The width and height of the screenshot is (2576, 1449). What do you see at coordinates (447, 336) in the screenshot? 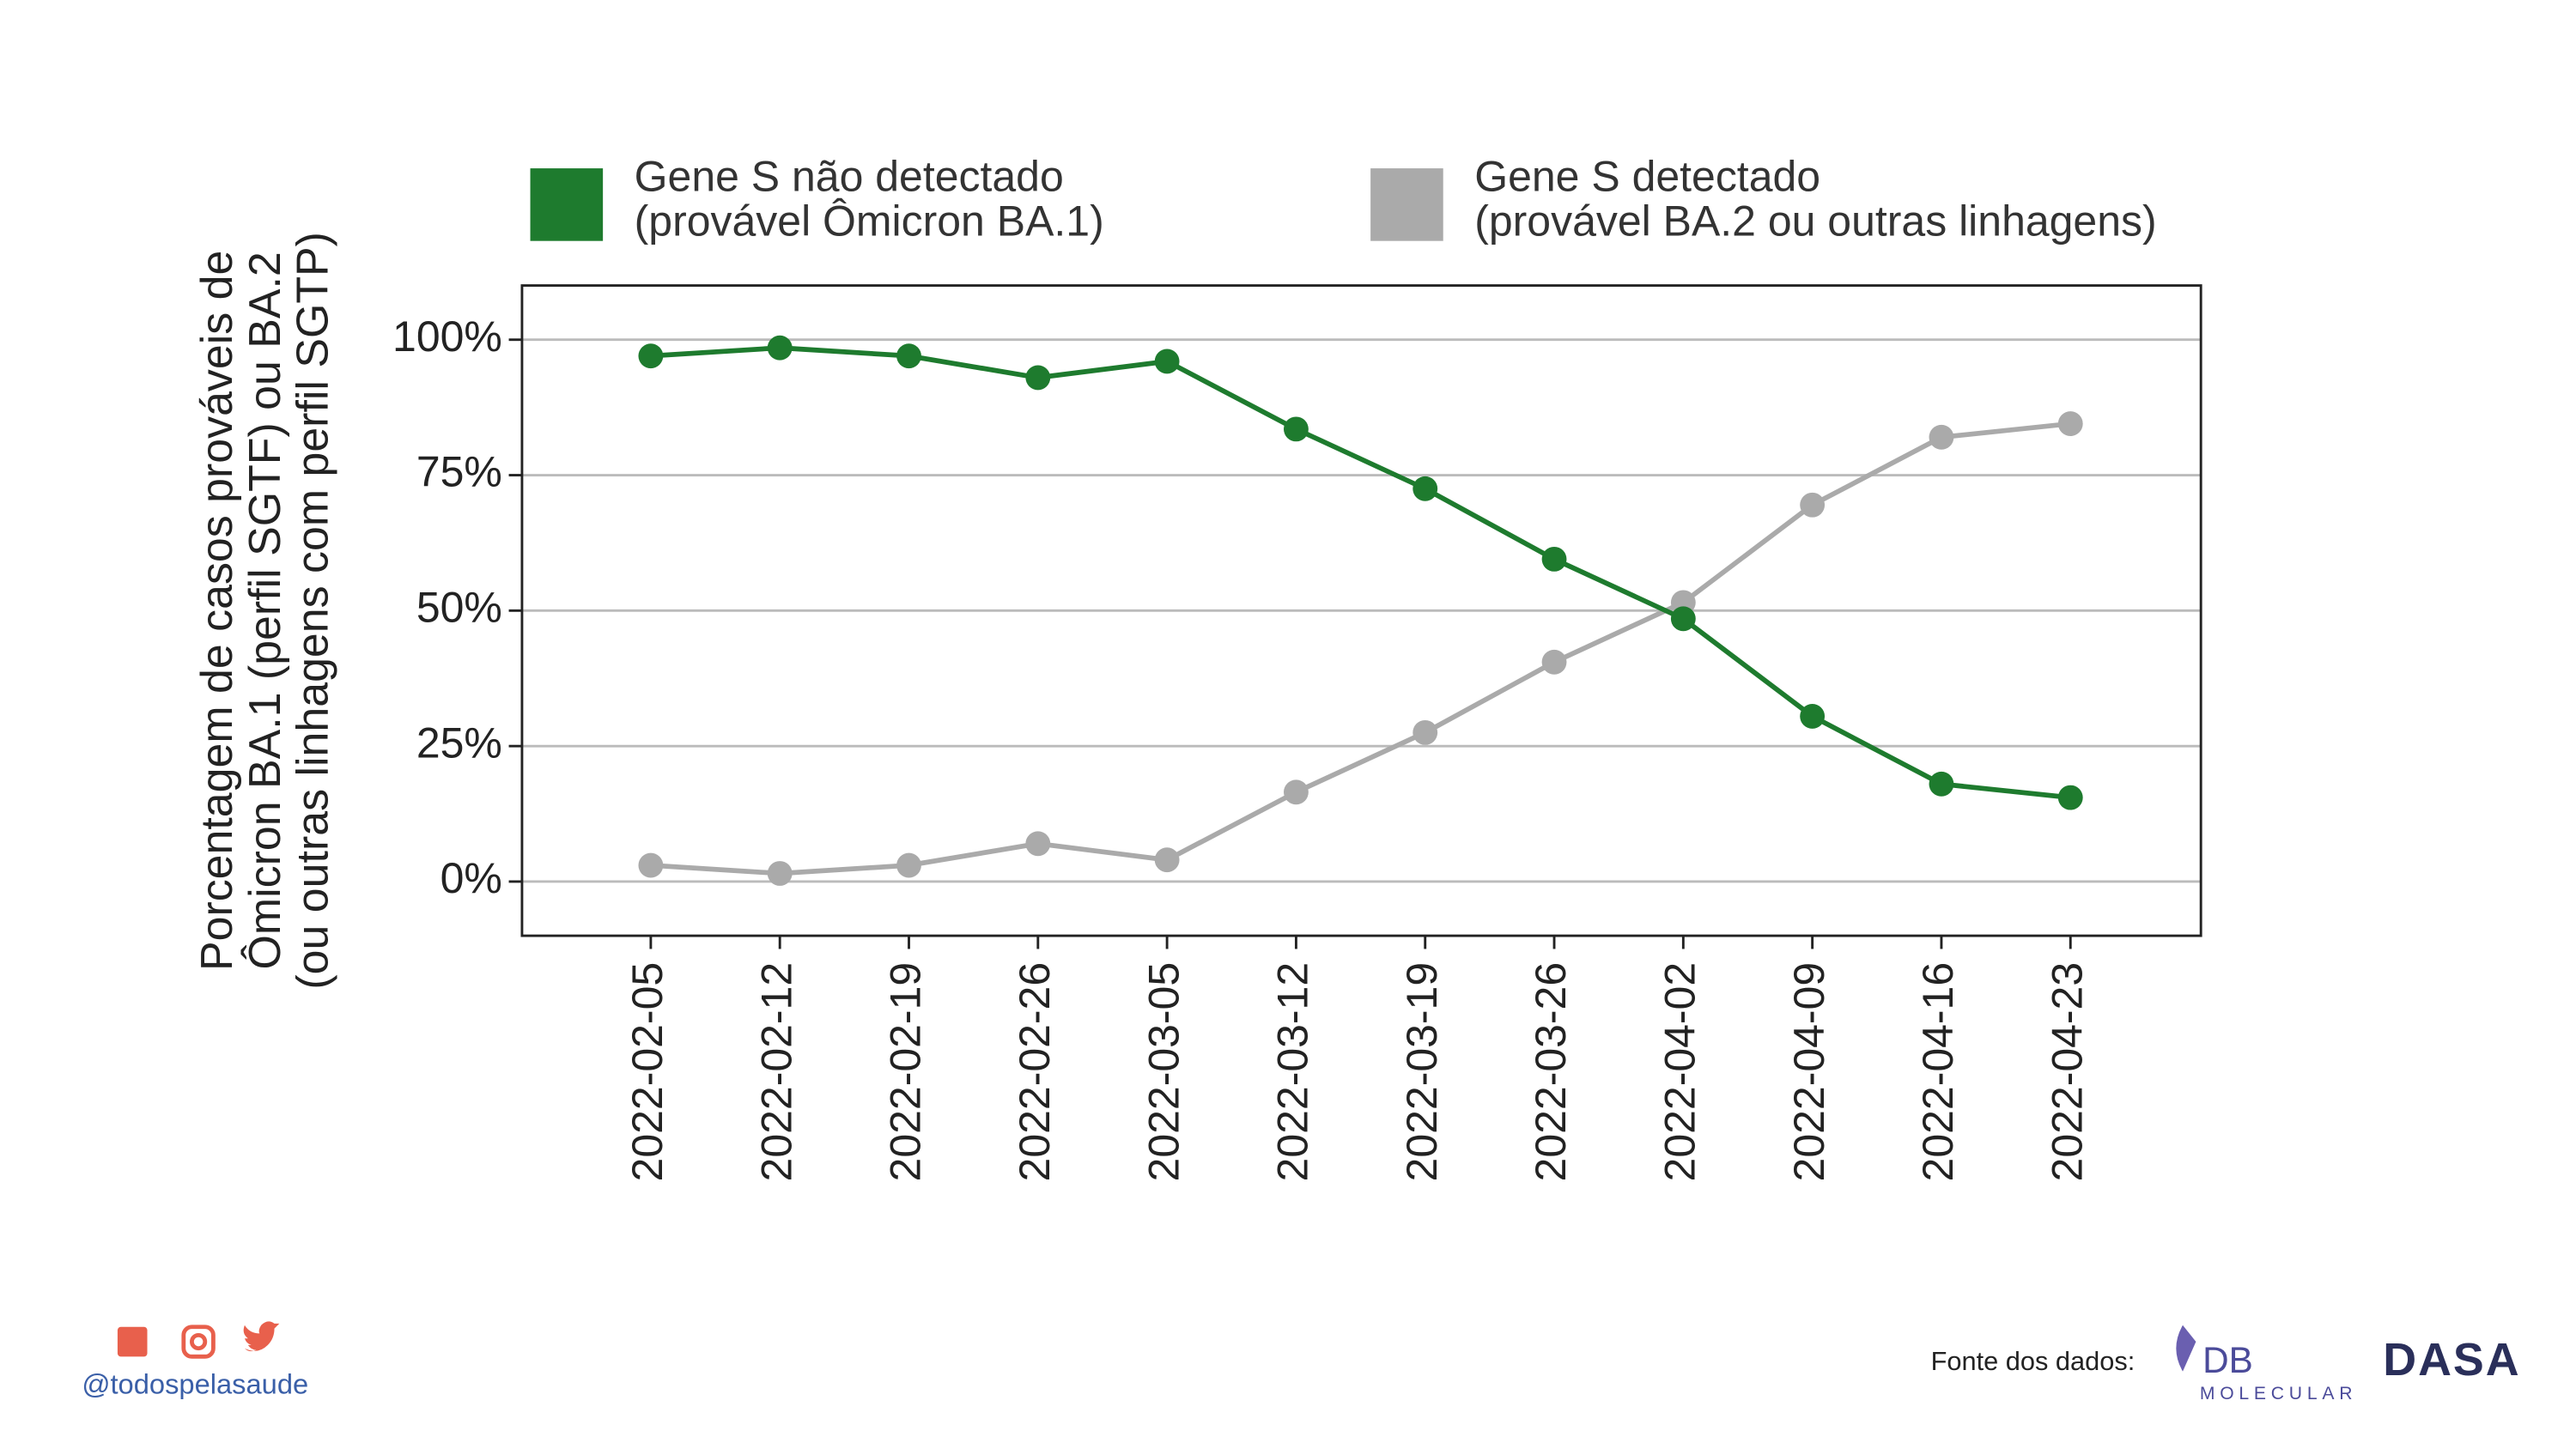
I see `y-tick-label: 100%` at bounding box center [447, 336].